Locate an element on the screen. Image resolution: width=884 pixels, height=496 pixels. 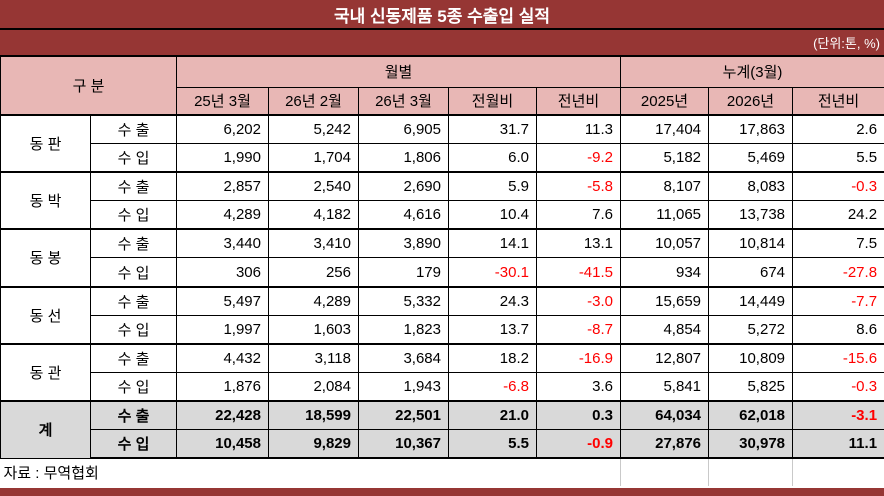
value-cell: 1,876 is located at coordinates (222, 386).